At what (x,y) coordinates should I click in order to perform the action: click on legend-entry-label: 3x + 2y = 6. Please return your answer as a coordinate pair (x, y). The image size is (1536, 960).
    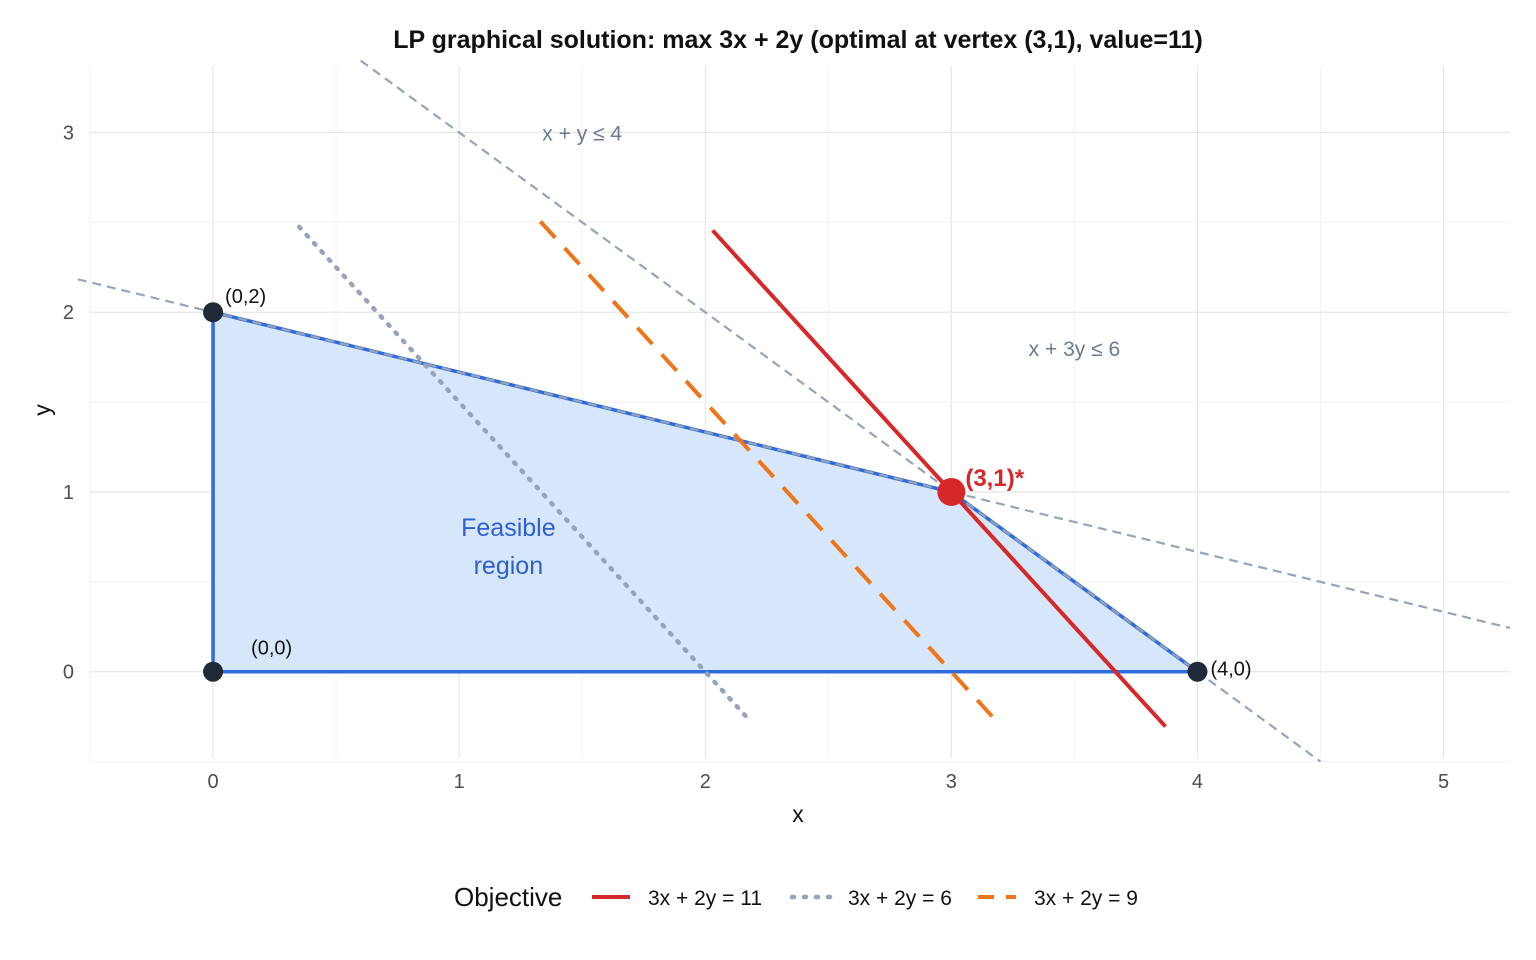
    Looking at the image, I should click on (900, 898).